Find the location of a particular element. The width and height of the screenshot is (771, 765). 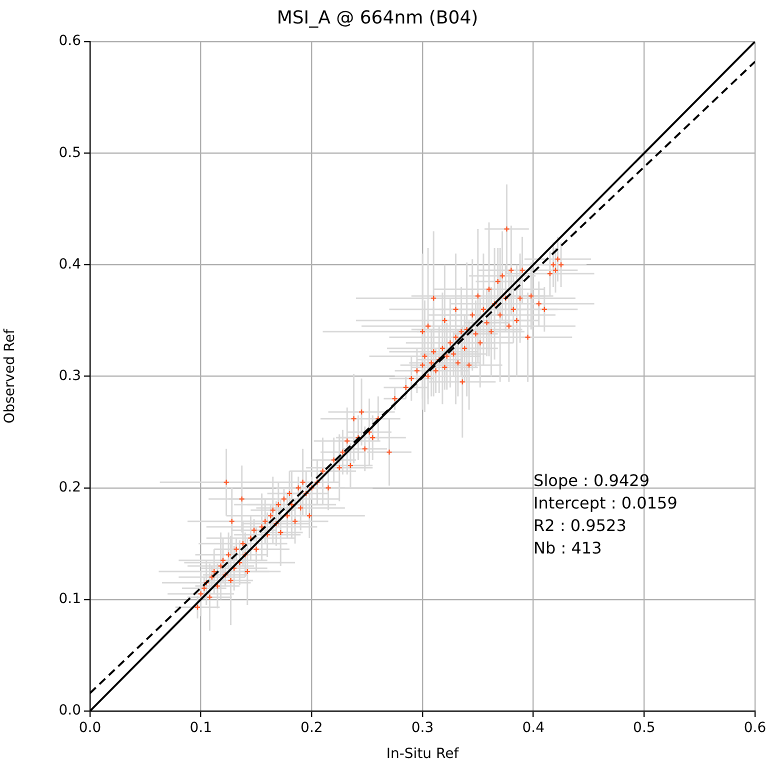

y-tick-label: 0.5 is located at coordinates (69, 152).